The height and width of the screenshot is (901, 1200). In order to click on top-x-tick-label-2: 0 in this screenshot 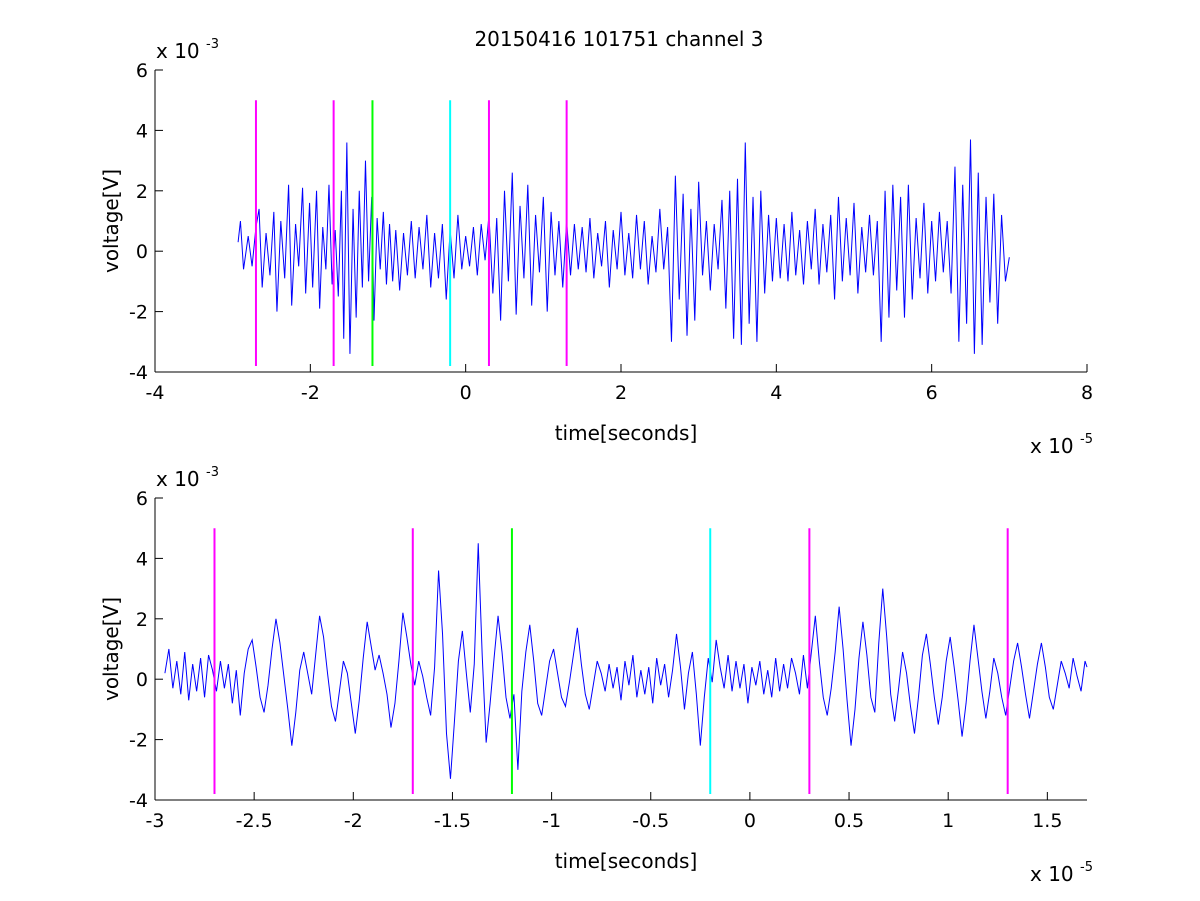, I will do `click(466, 393)`.